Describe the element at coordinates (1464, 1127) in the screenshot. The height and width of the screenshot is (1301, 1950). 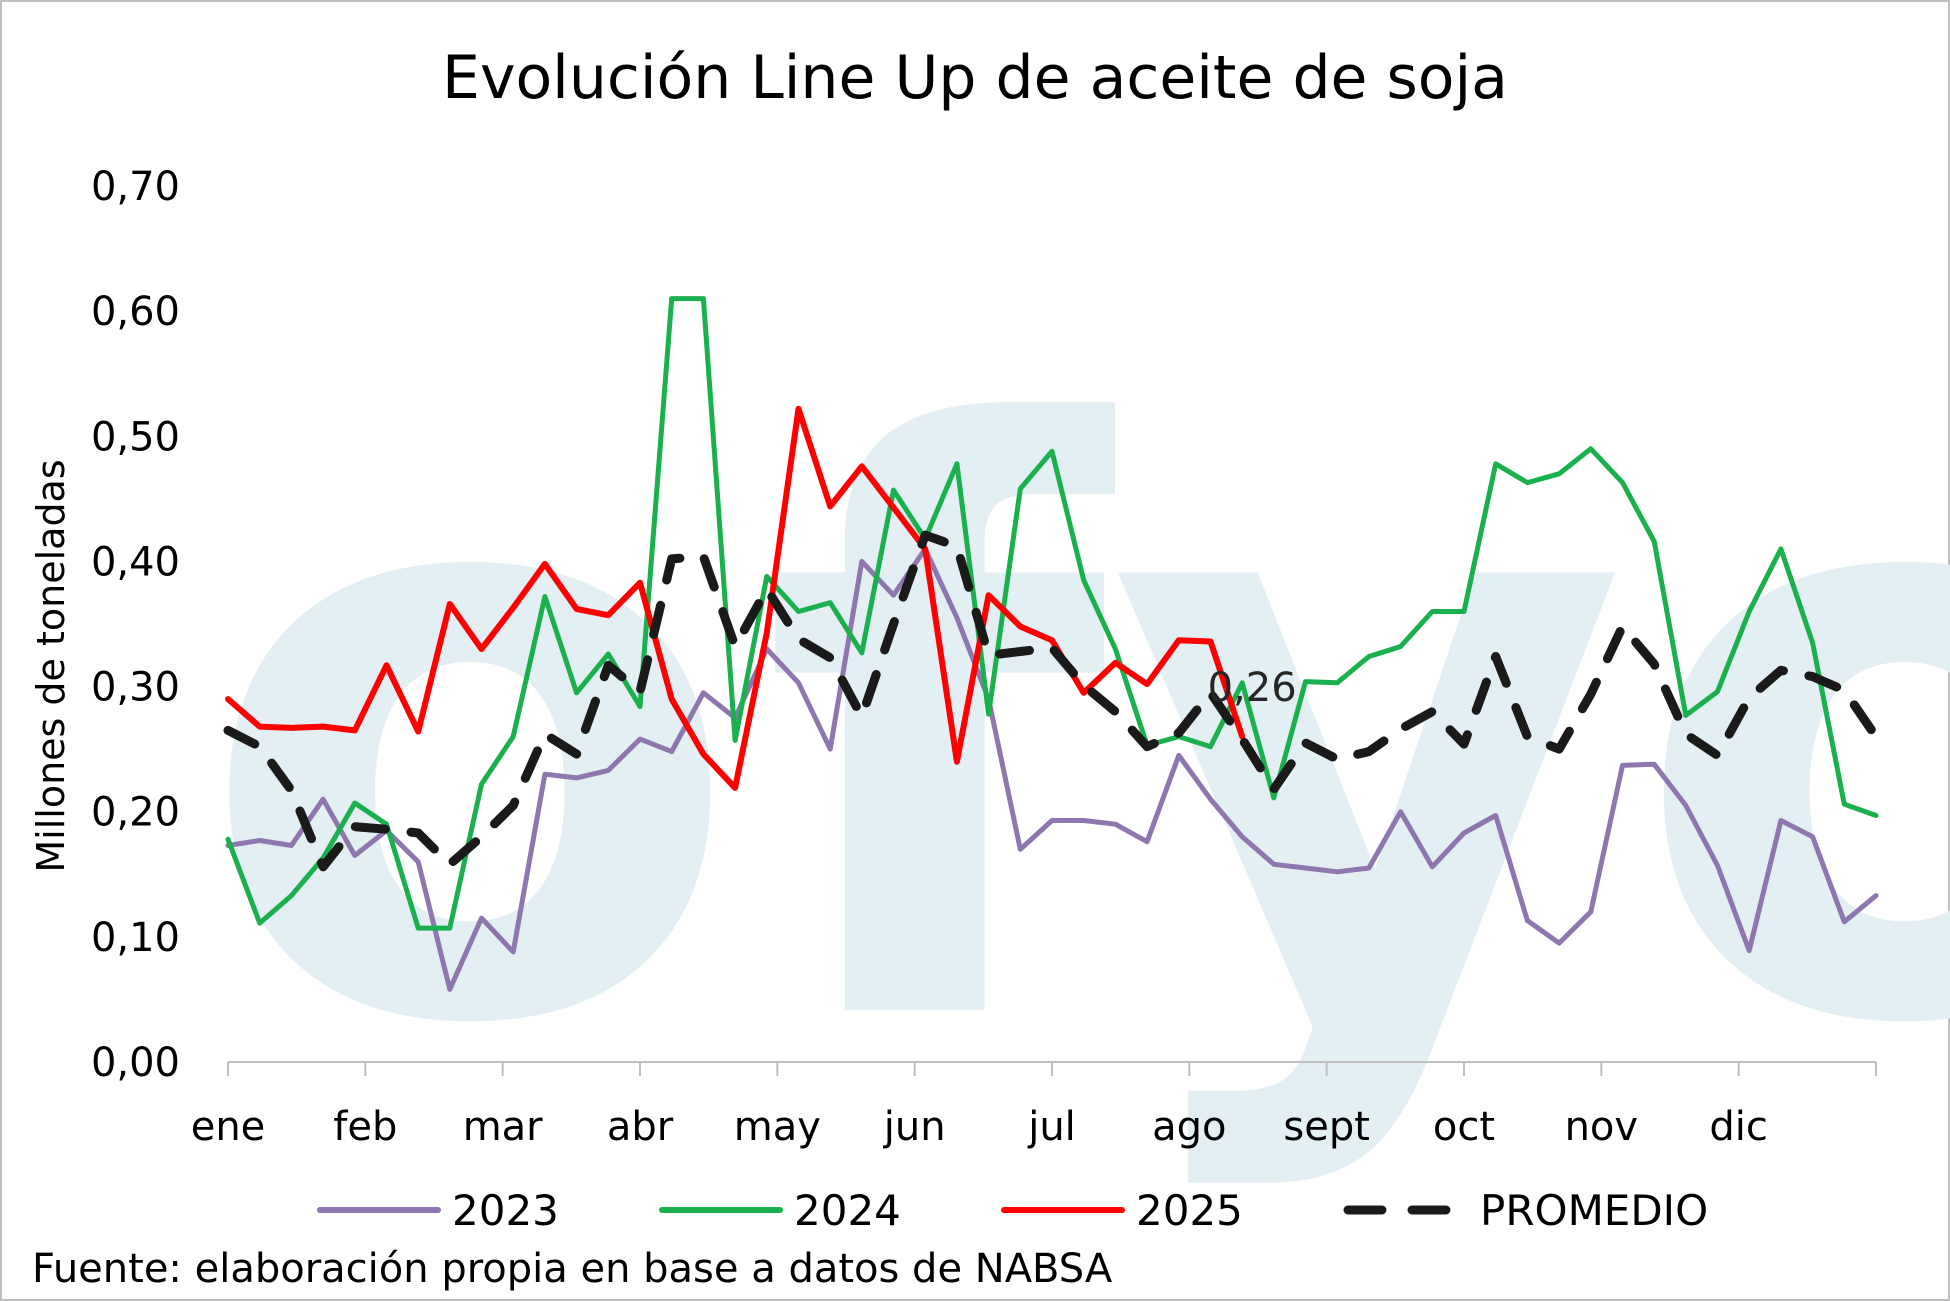
I see `x-tick-label: oct` at that location.